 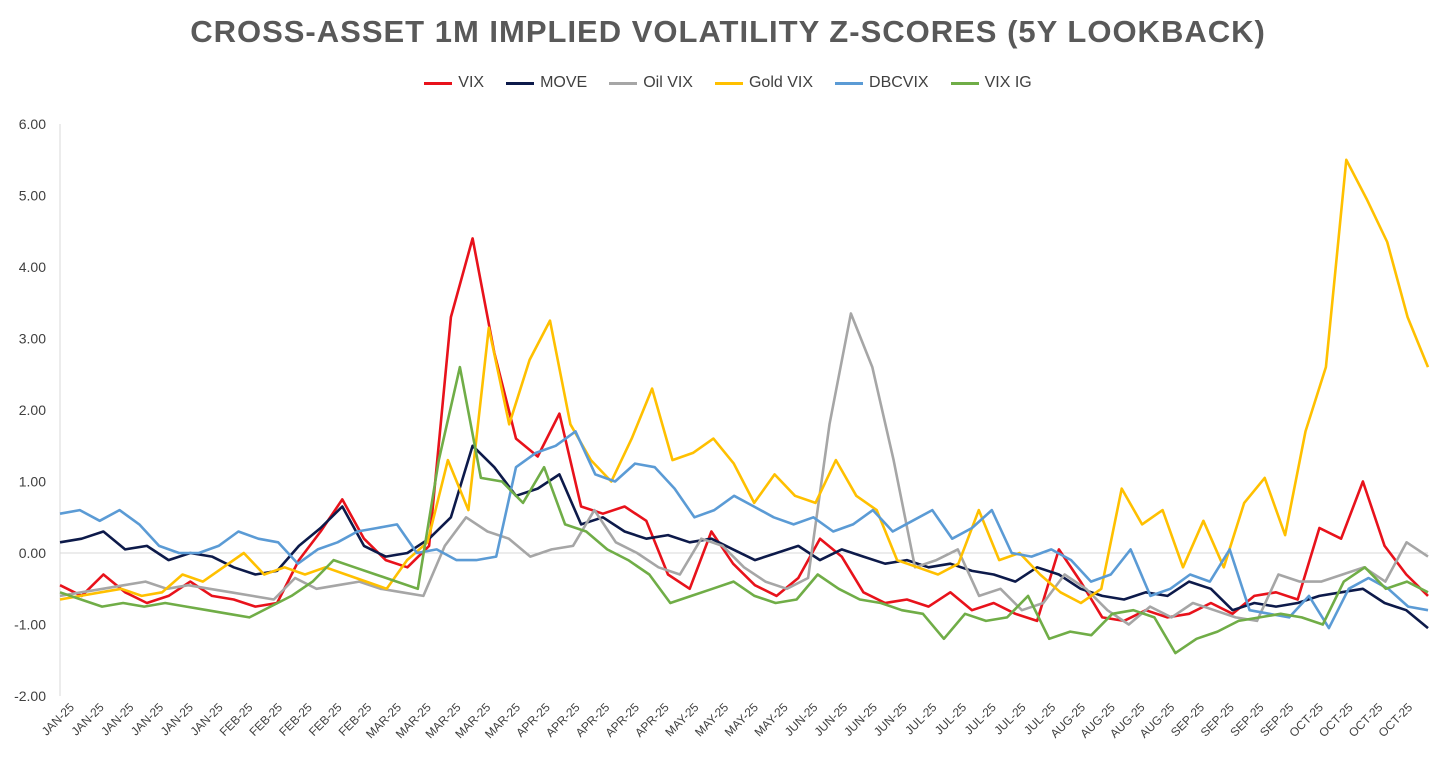 I want to click on legend-item: VIX, so click(x=454, y=83).